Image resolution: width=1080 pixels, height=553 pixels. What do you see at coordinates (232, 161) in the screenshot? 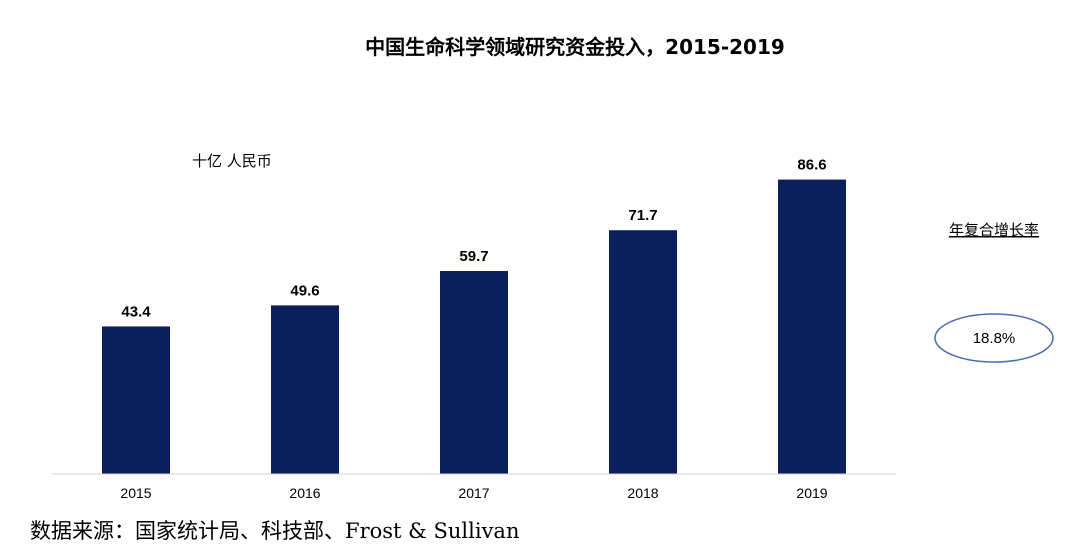
I see `unit-label: 十亿 人民币` at bounding box center [232, 161].